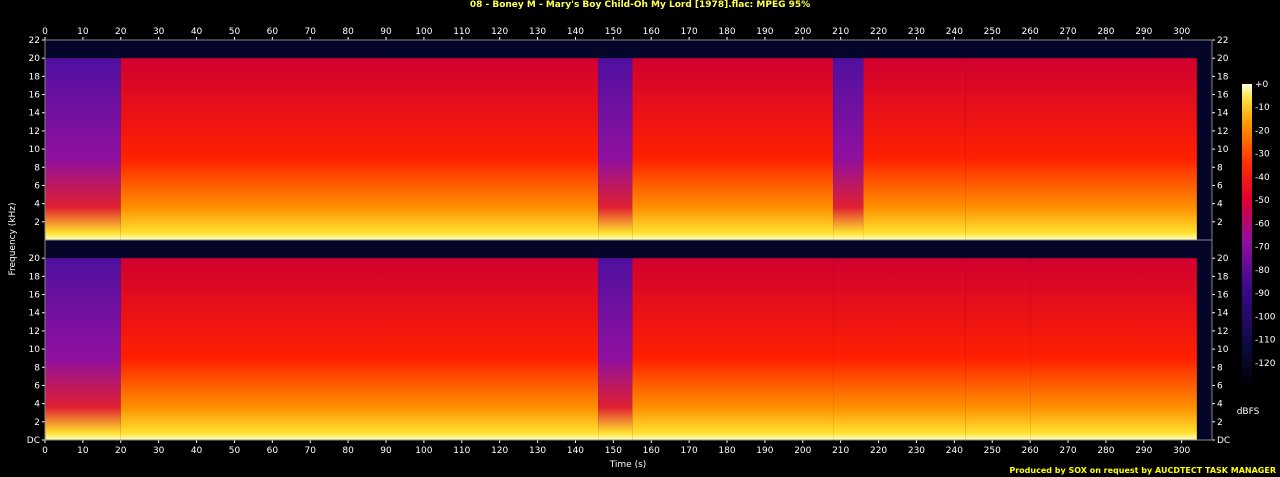  I want to click on x-tick-label-bottom: 270, so click(1067, 451).